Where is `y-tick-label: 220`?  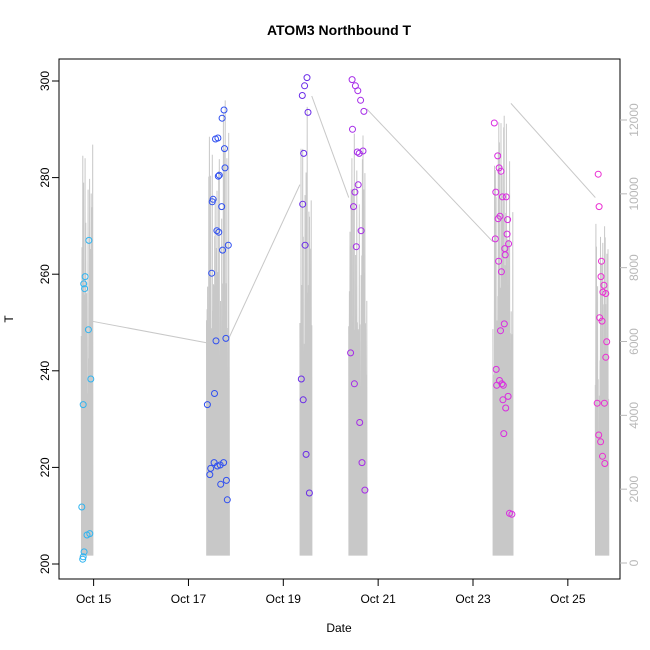 y-tick-label: 220 is located at coordinates (45, 467).